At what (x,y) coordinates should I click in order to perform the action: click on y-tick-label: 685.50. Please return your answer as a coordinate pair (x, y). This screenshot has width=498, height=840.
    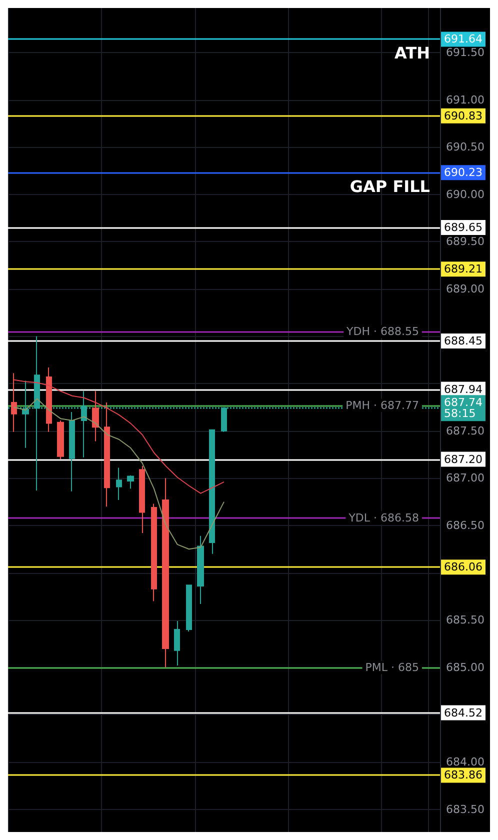
    Looking at the image, I should click on (465, 620).